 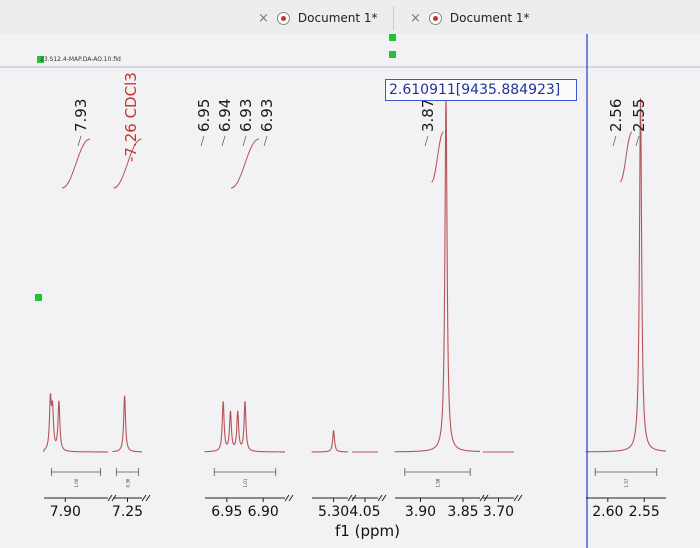 I want to click on peak-label: 6.95, so click(x=204, y=115).